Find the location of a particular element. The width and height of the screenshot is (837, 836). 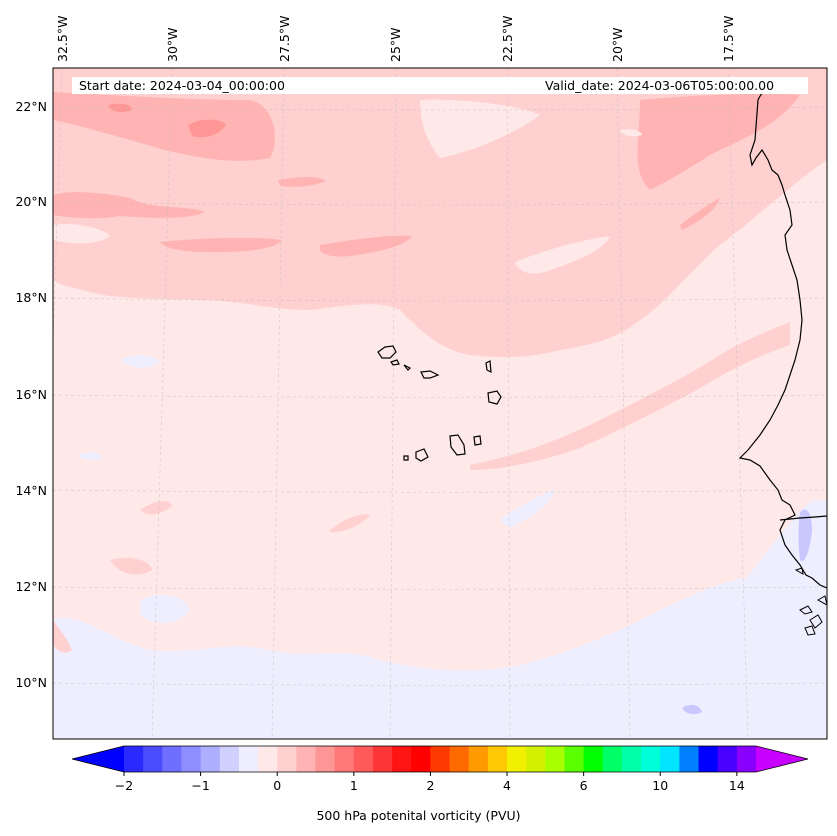

lon-label: 20°W is located at coordinates (617, 44).